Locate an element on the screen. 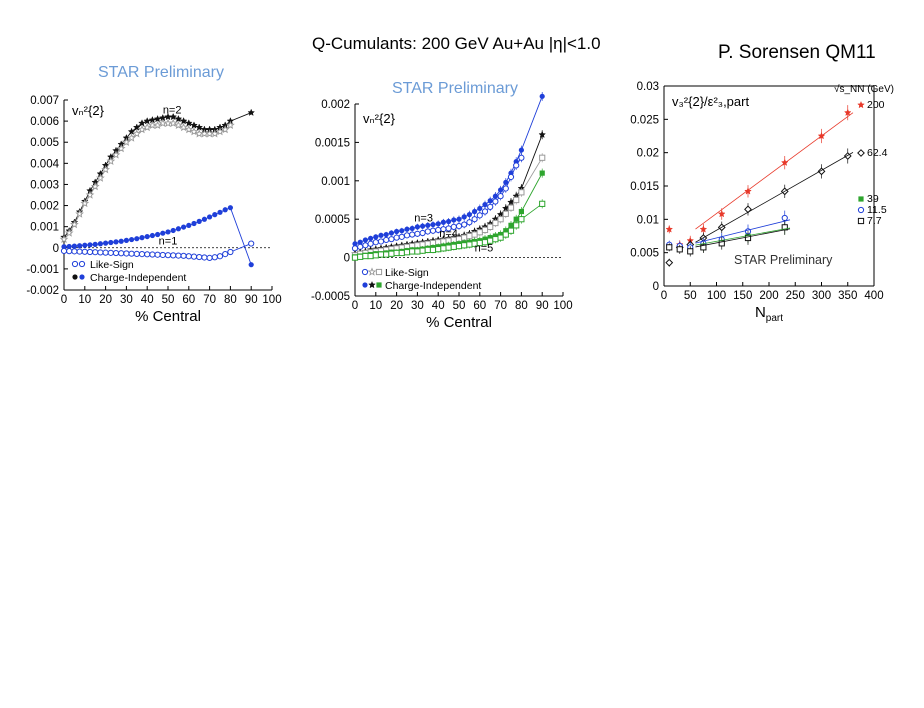 The image size is (924, 708). annotation-n4: n=4 is located at coordinates (448, 234).